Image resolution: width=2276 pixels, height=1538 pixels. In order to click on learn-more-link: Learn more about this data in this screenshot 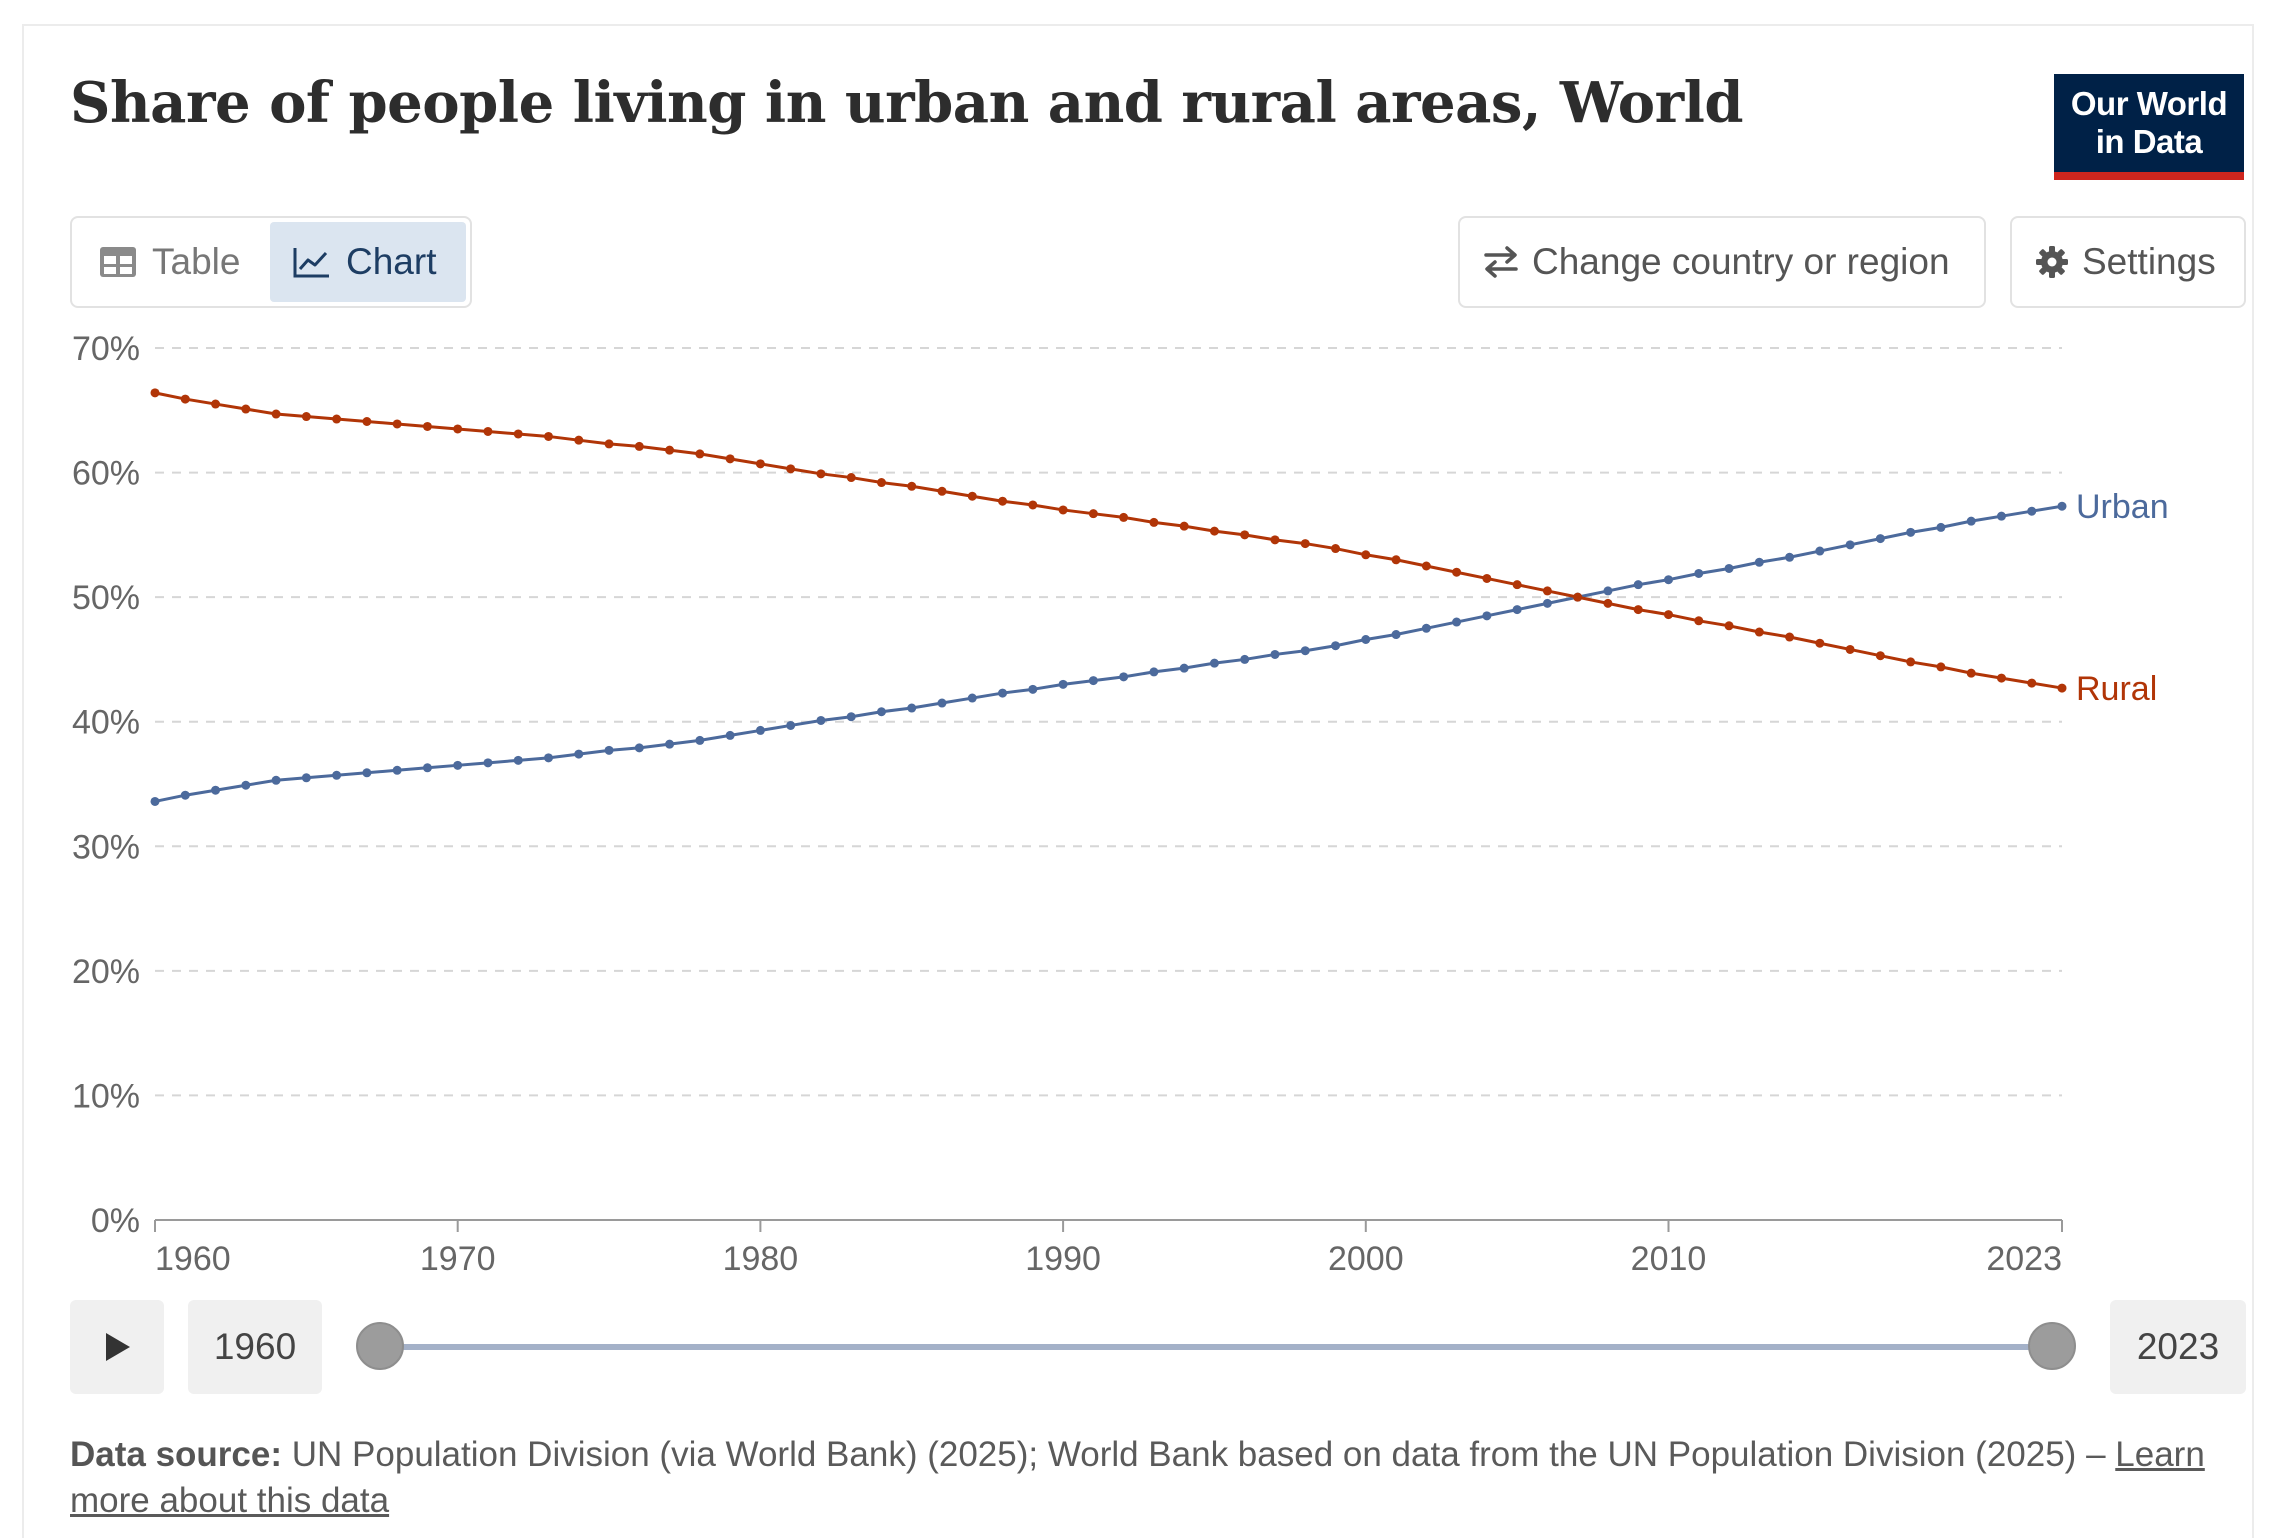, I will do `click(1137, 1477)`.